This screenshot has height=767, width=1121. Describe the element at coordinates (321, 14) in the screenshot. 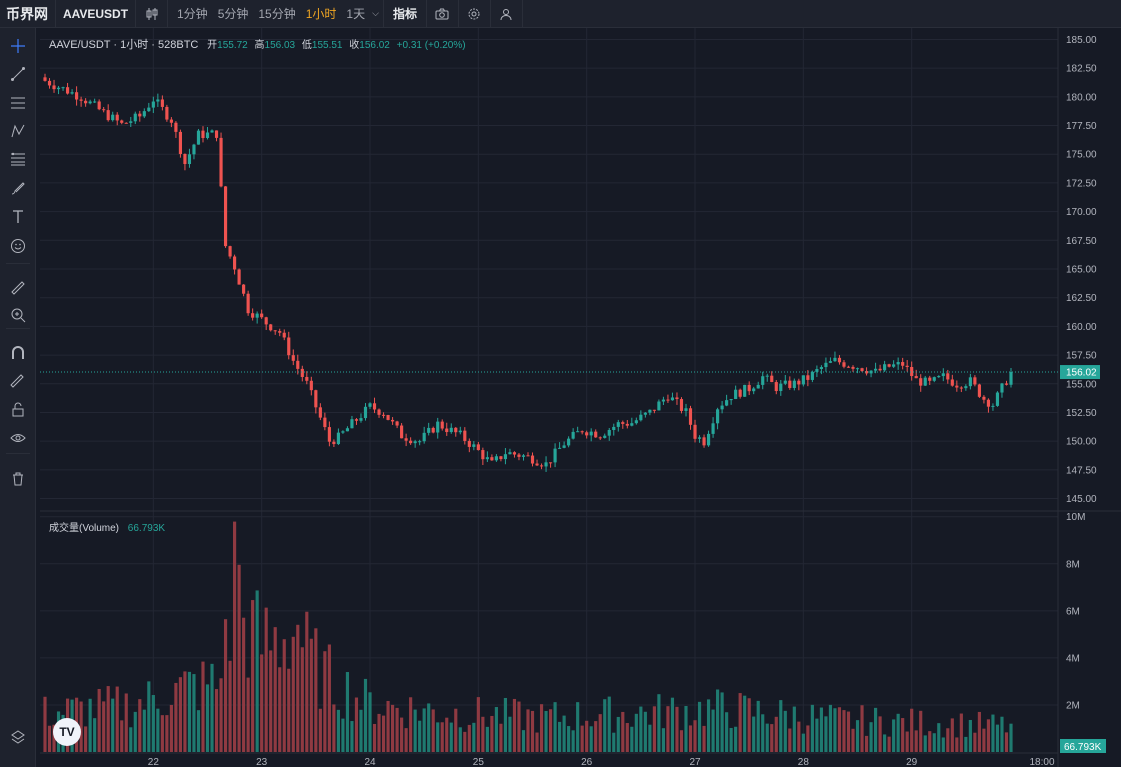

I see `interval-1h: 1小时` at that location.